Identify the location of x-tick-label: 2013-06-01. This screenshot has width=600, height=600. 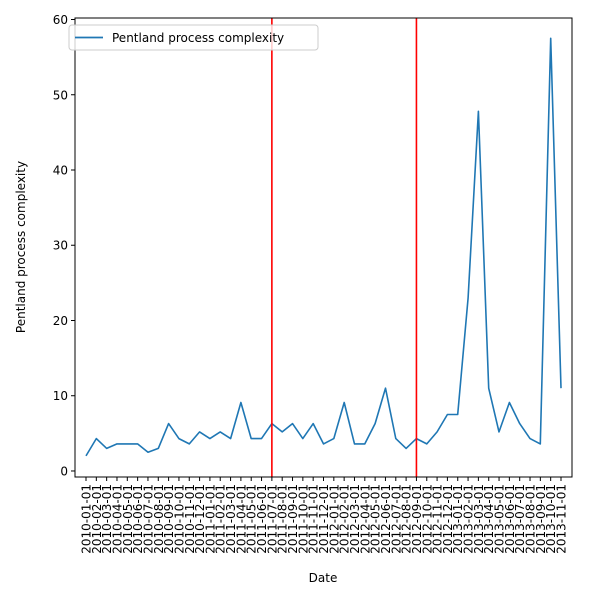
(510, 519).